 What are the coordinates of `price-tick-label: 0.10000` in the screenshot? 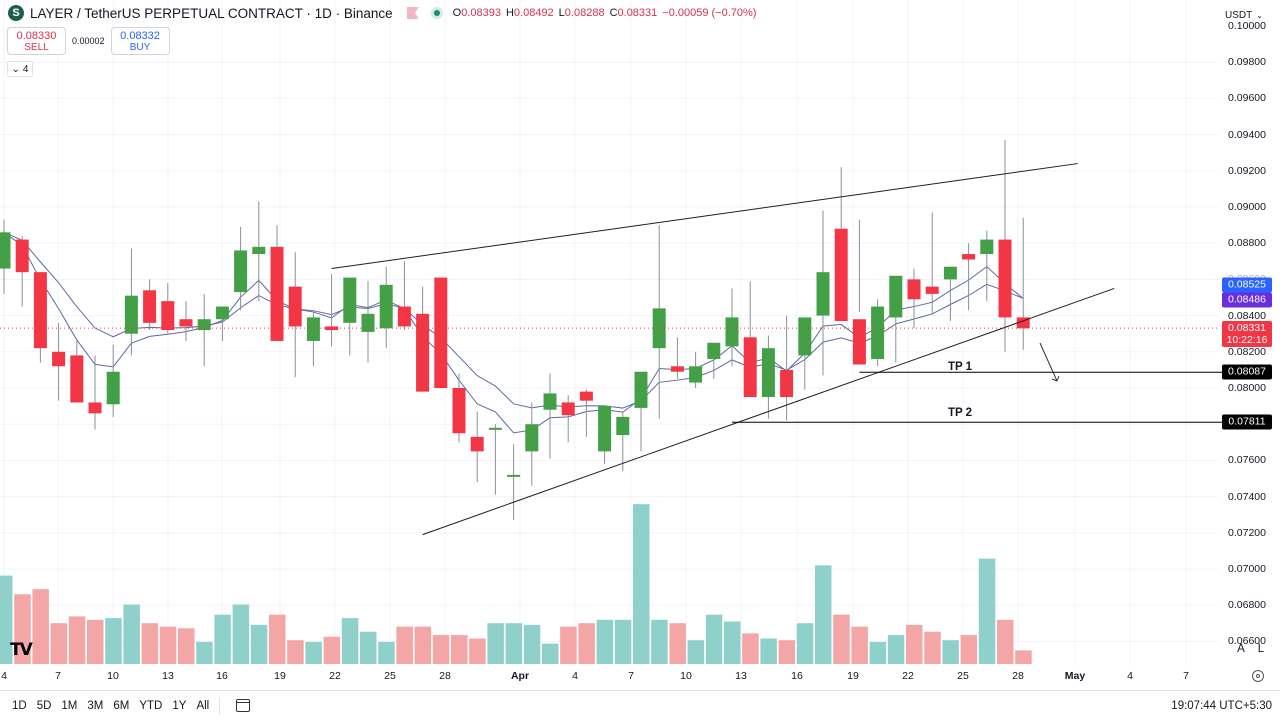 It's located at (1247, 26).